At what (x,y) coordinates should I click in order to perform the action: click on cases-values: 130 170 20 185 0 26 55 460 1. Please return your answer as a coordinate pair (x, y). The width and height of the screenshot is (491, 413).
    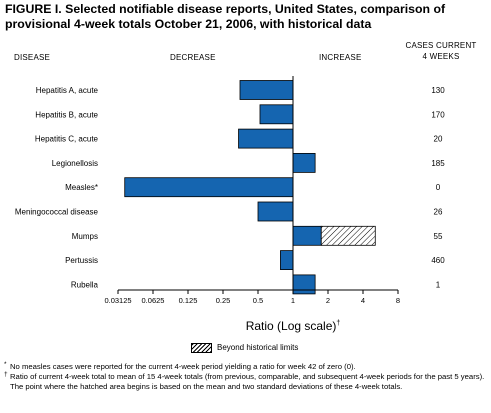
    Looking at the image, I should click on (438, 187).